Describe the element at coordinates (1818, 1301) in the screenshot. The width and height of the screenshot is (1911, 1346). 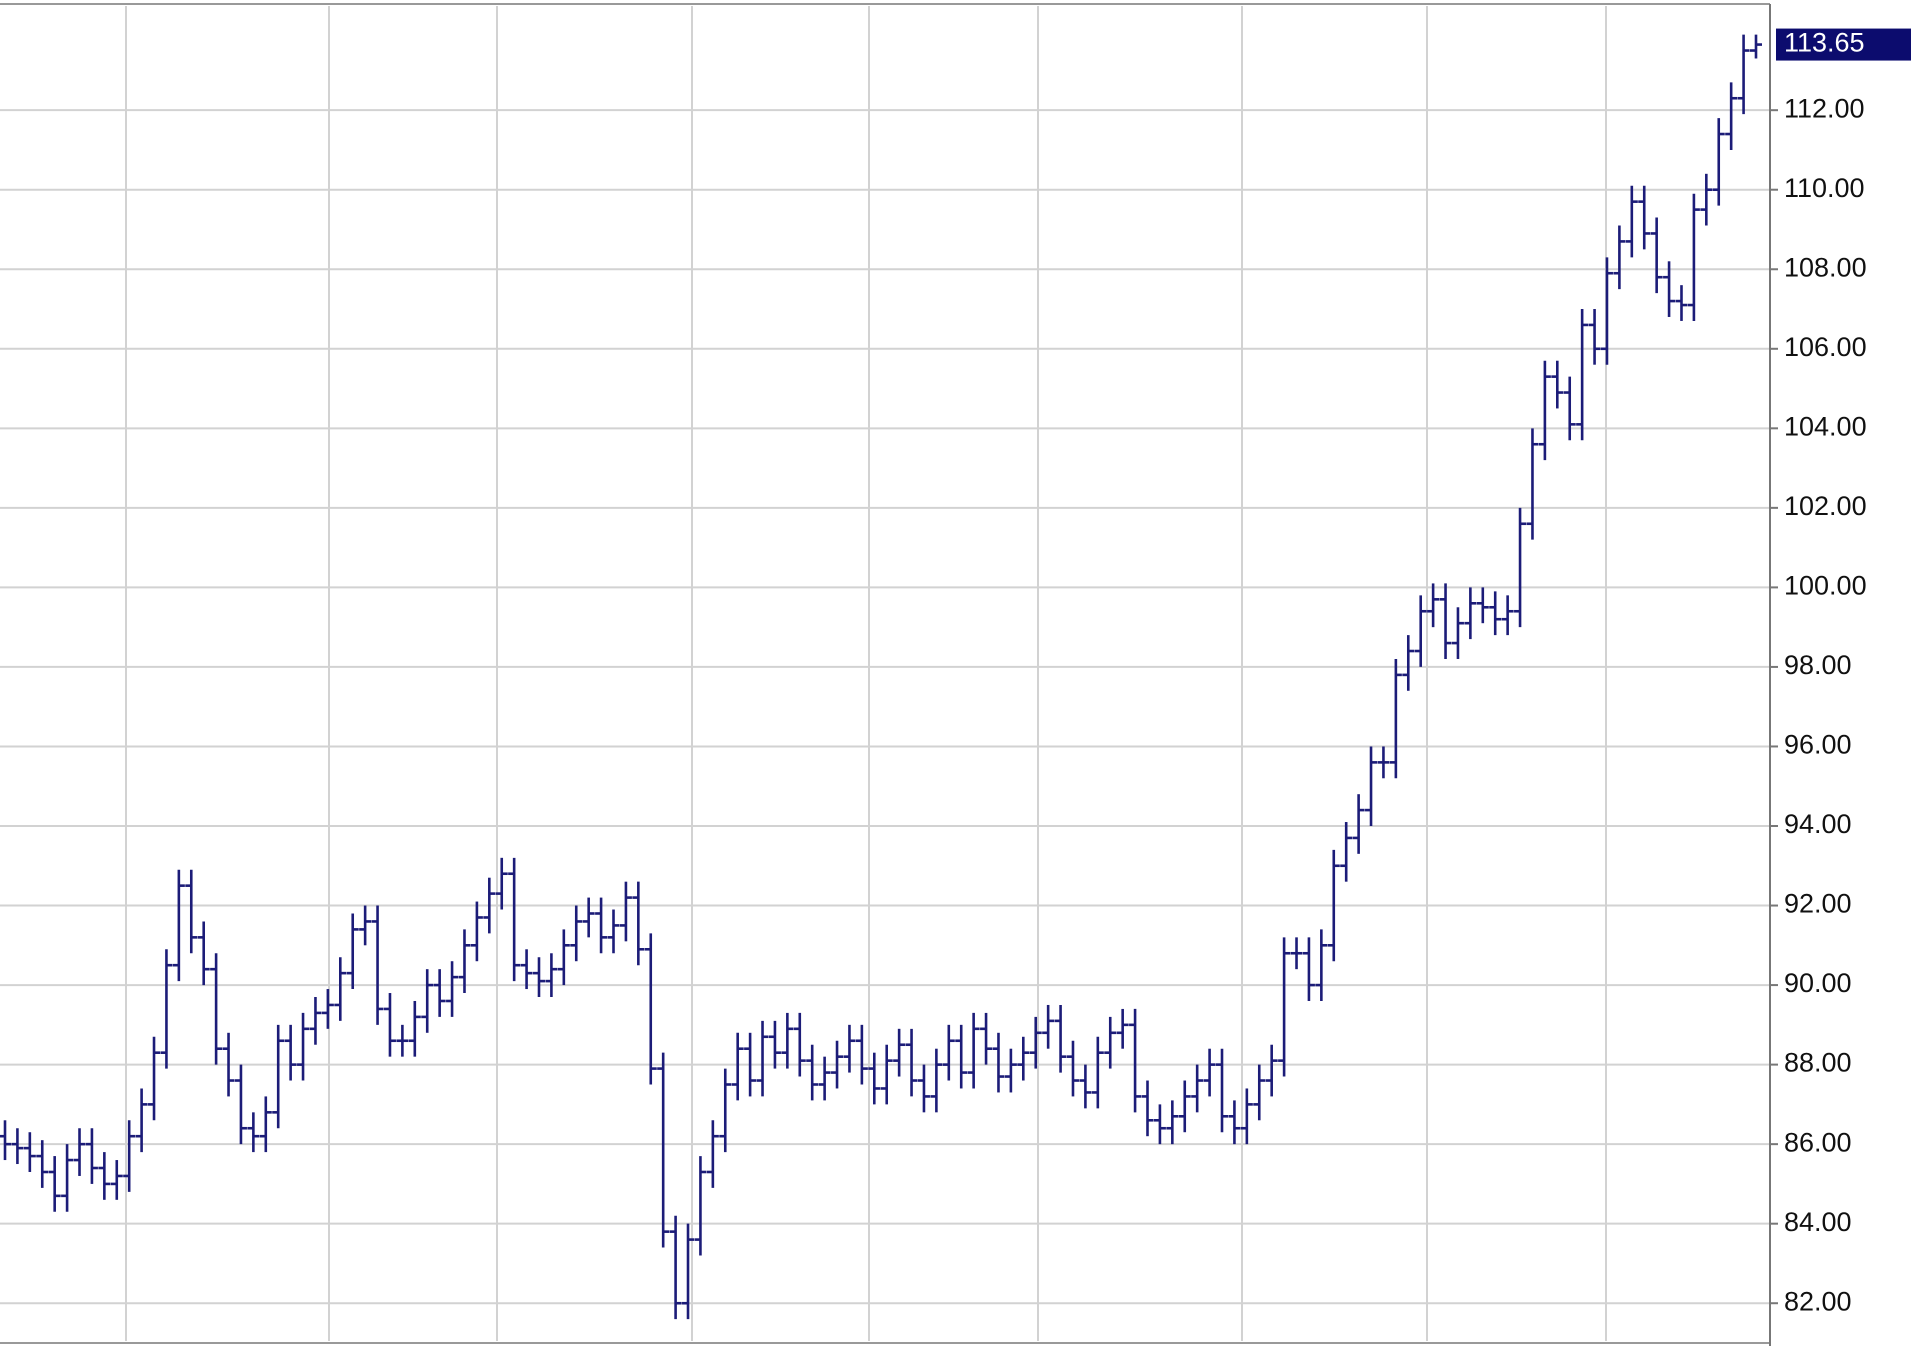
I see `y-tick-label: 82.00` at that location.